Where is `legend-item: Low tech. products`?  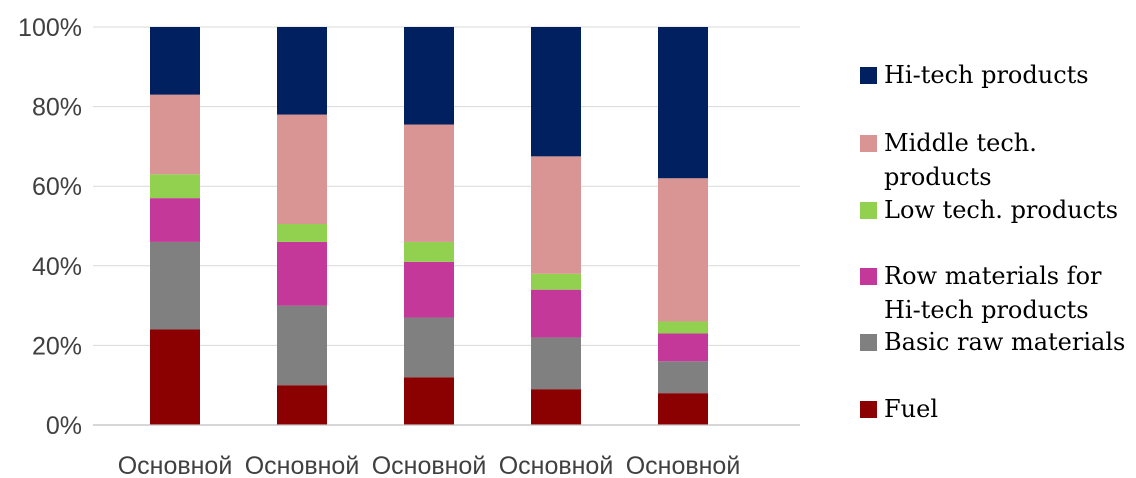
legend-item: Low tech. products is located at coordinates (989, 210).